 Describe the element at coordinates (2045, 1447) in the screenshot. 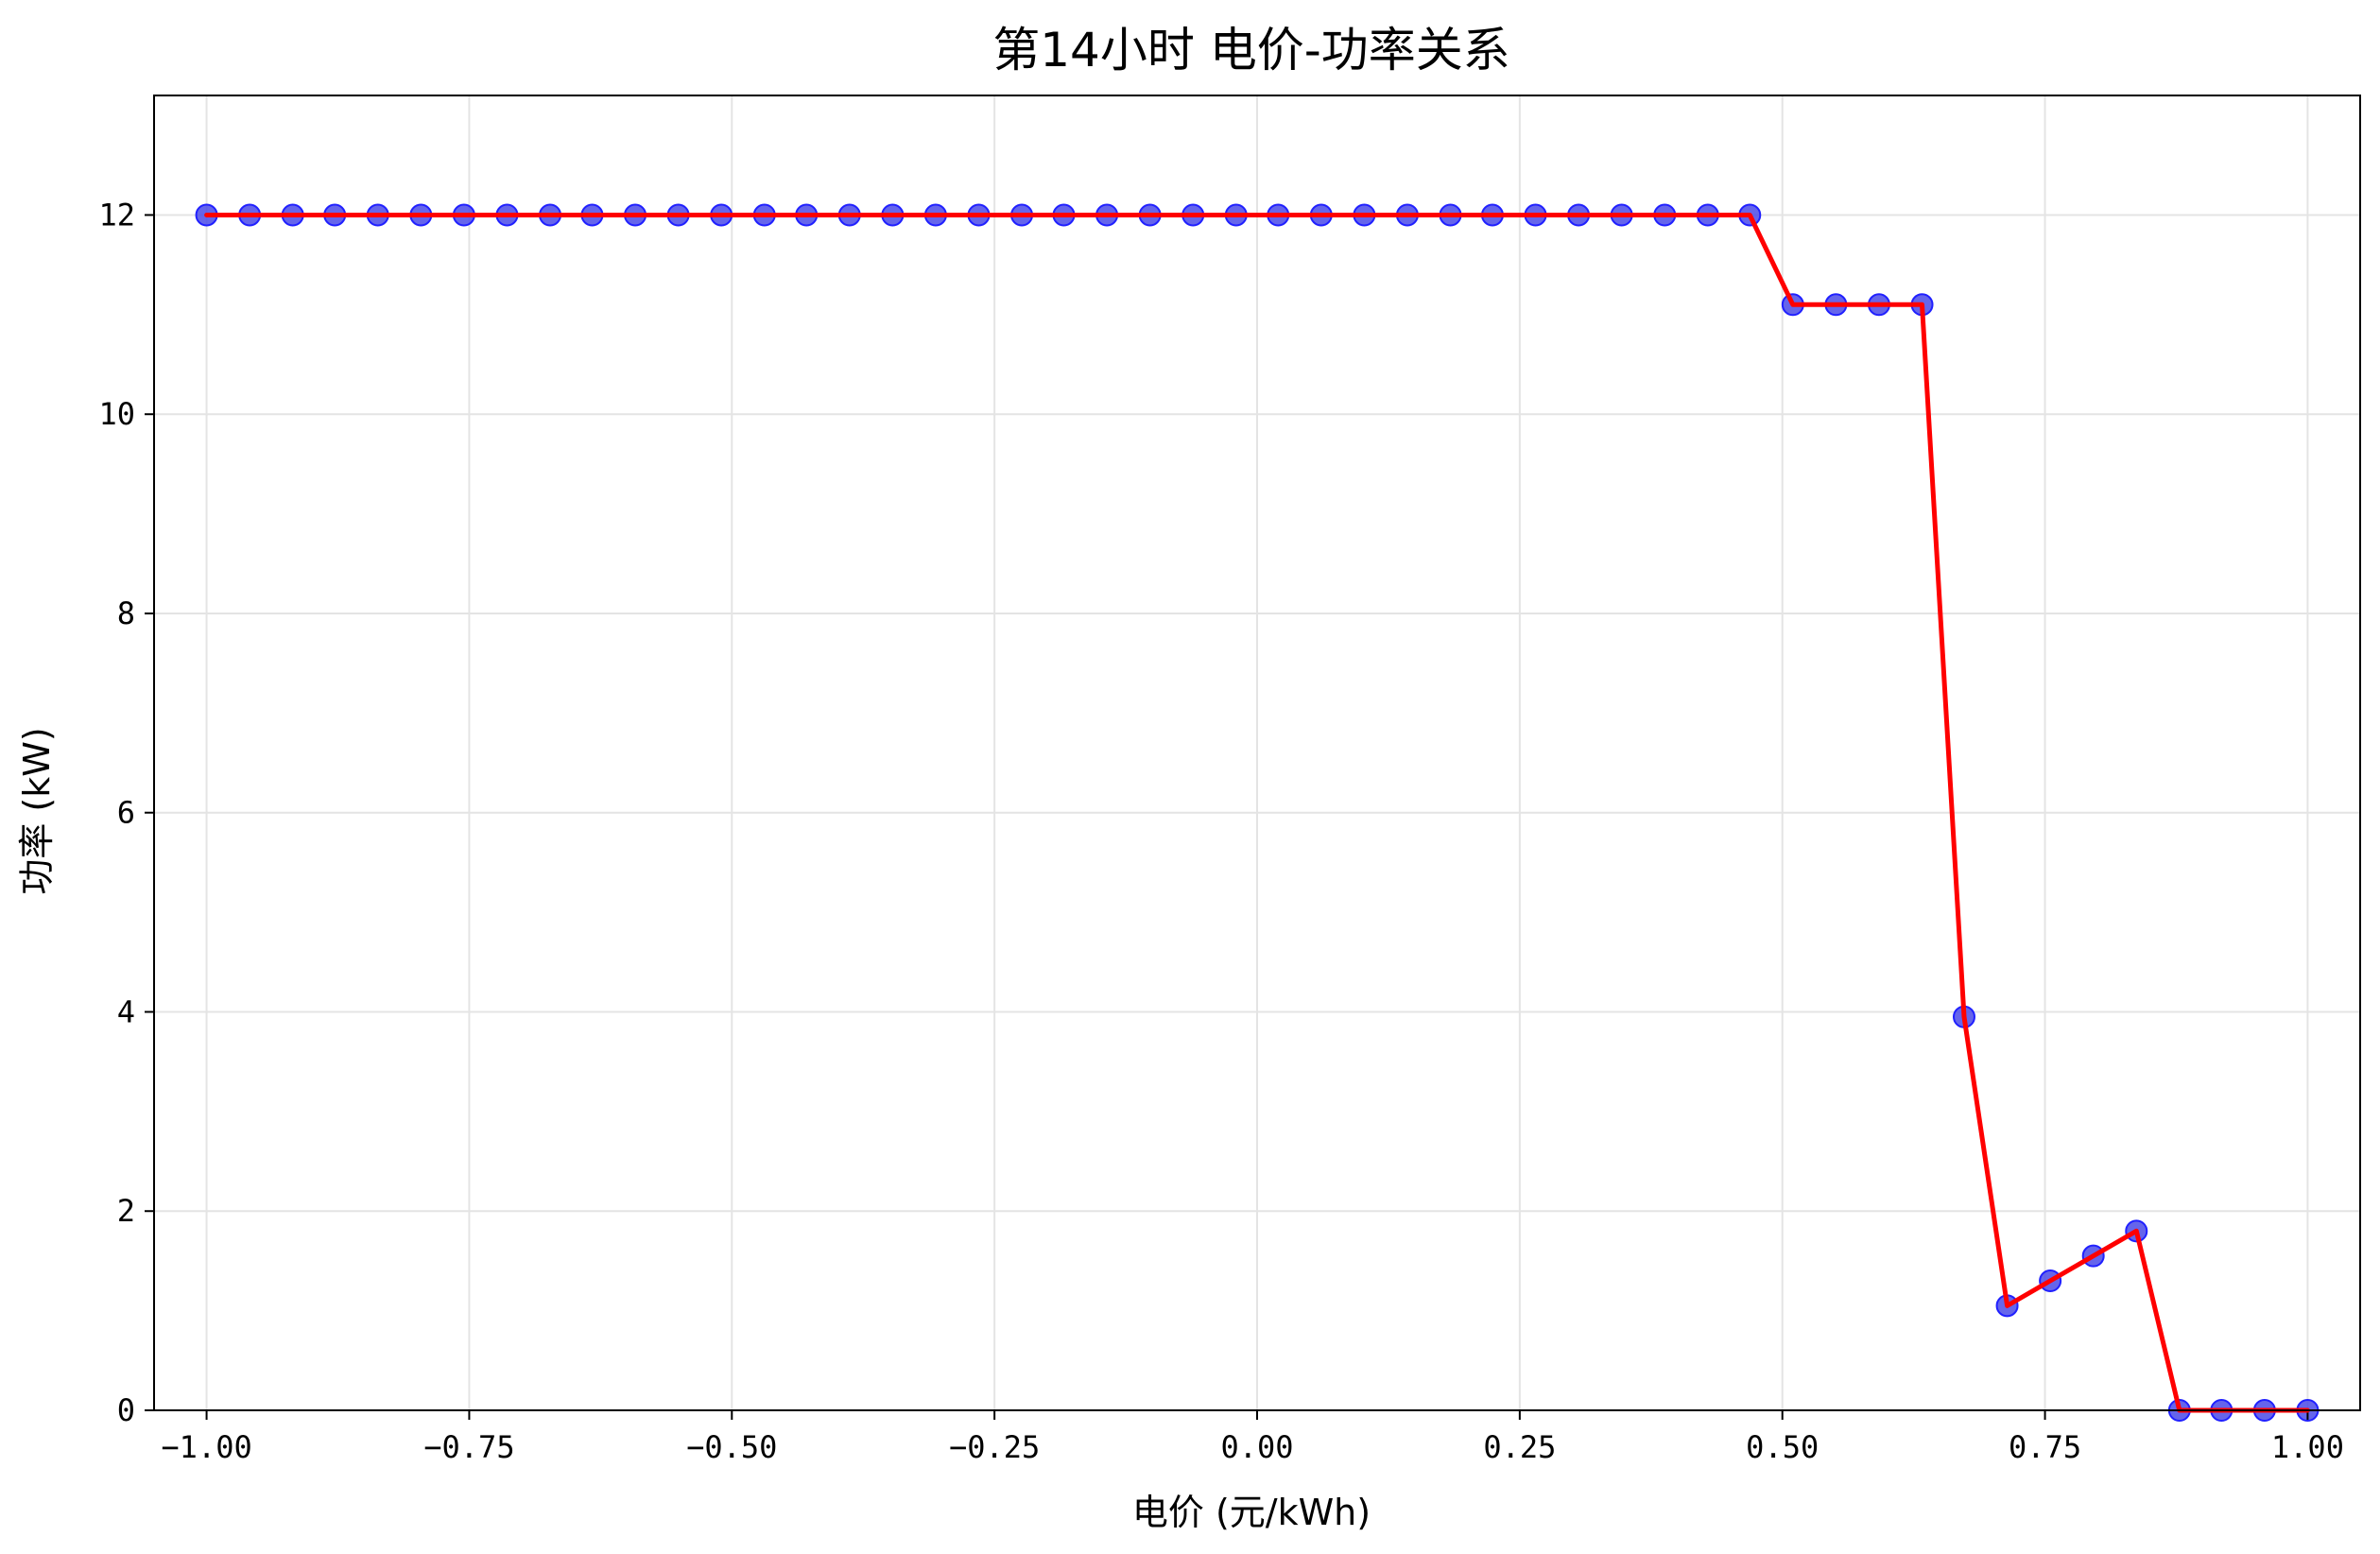

I see `x-tick-label: 0.75` at that location.